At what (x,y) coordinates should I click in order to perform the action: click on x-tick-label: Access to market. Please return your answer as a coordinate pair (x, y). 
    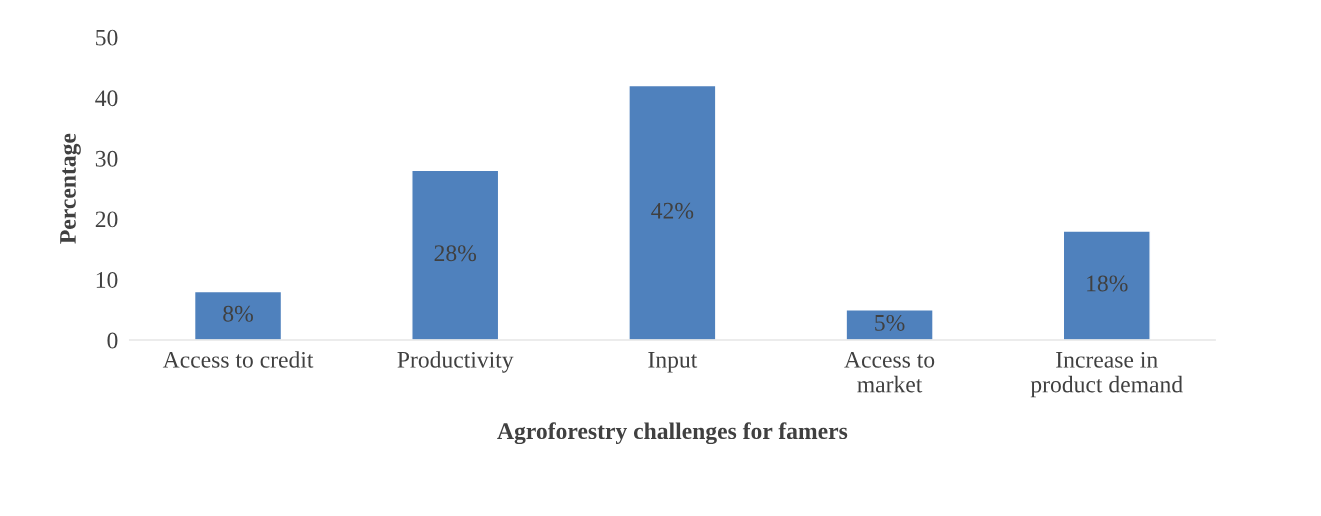
    Looking at the image, I should click on (889, 372).